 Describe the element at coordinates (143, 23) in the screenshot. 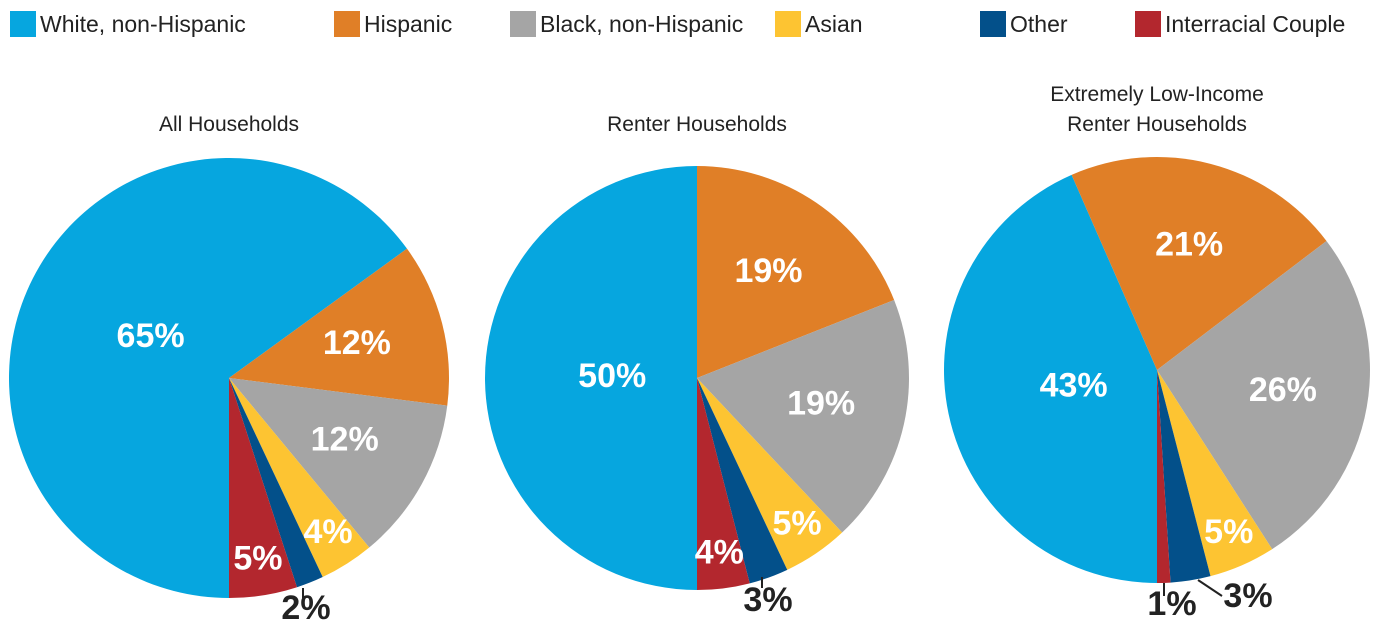

I see `legend-label: White, non-Hispanic` at that location.